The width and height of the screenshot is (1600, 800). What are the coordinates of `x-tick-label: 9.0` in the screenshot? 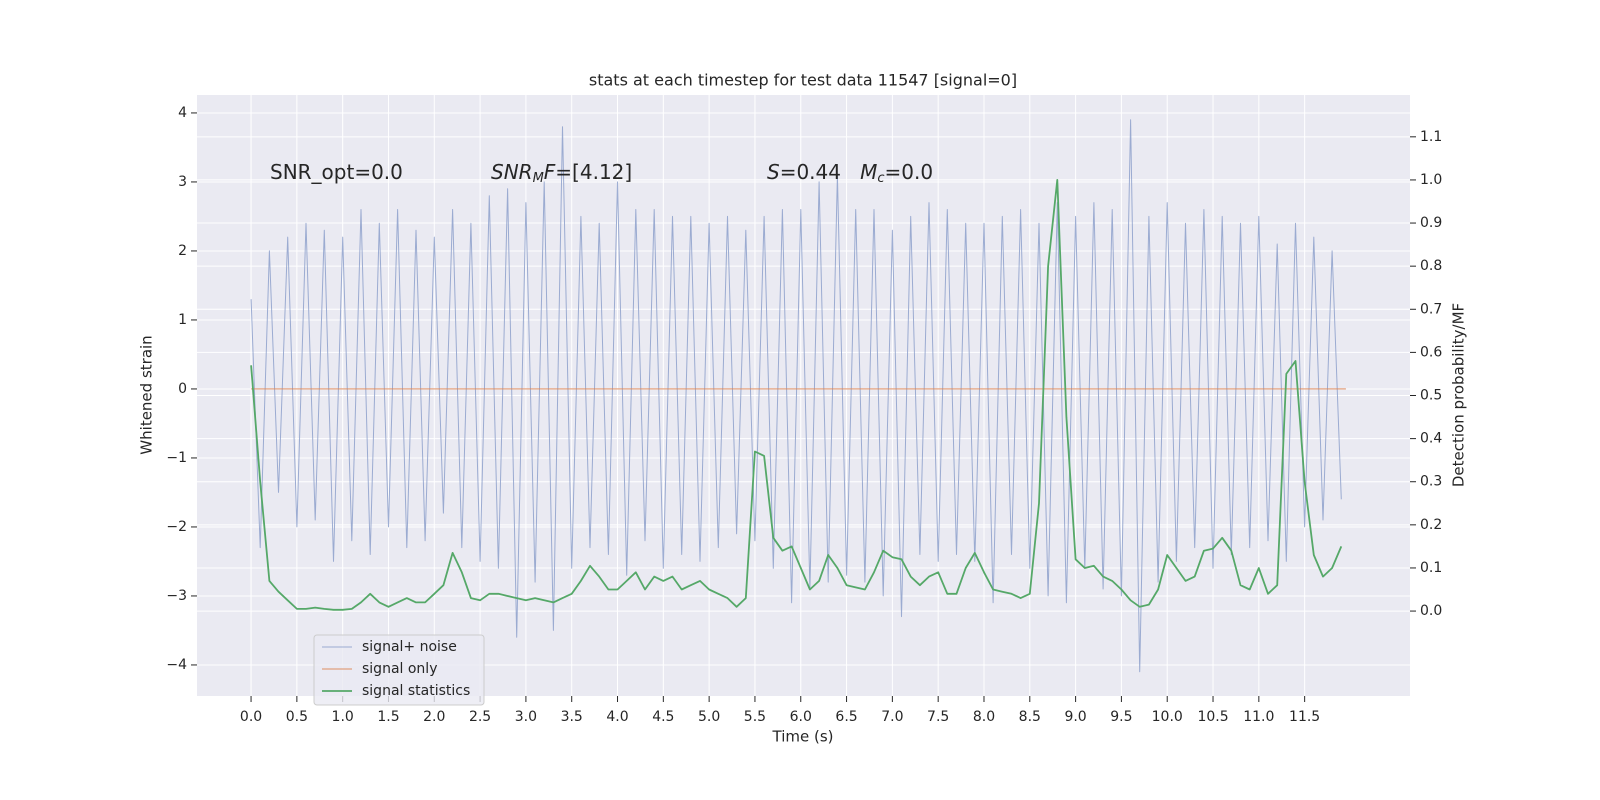 It's located at (1075, 717).